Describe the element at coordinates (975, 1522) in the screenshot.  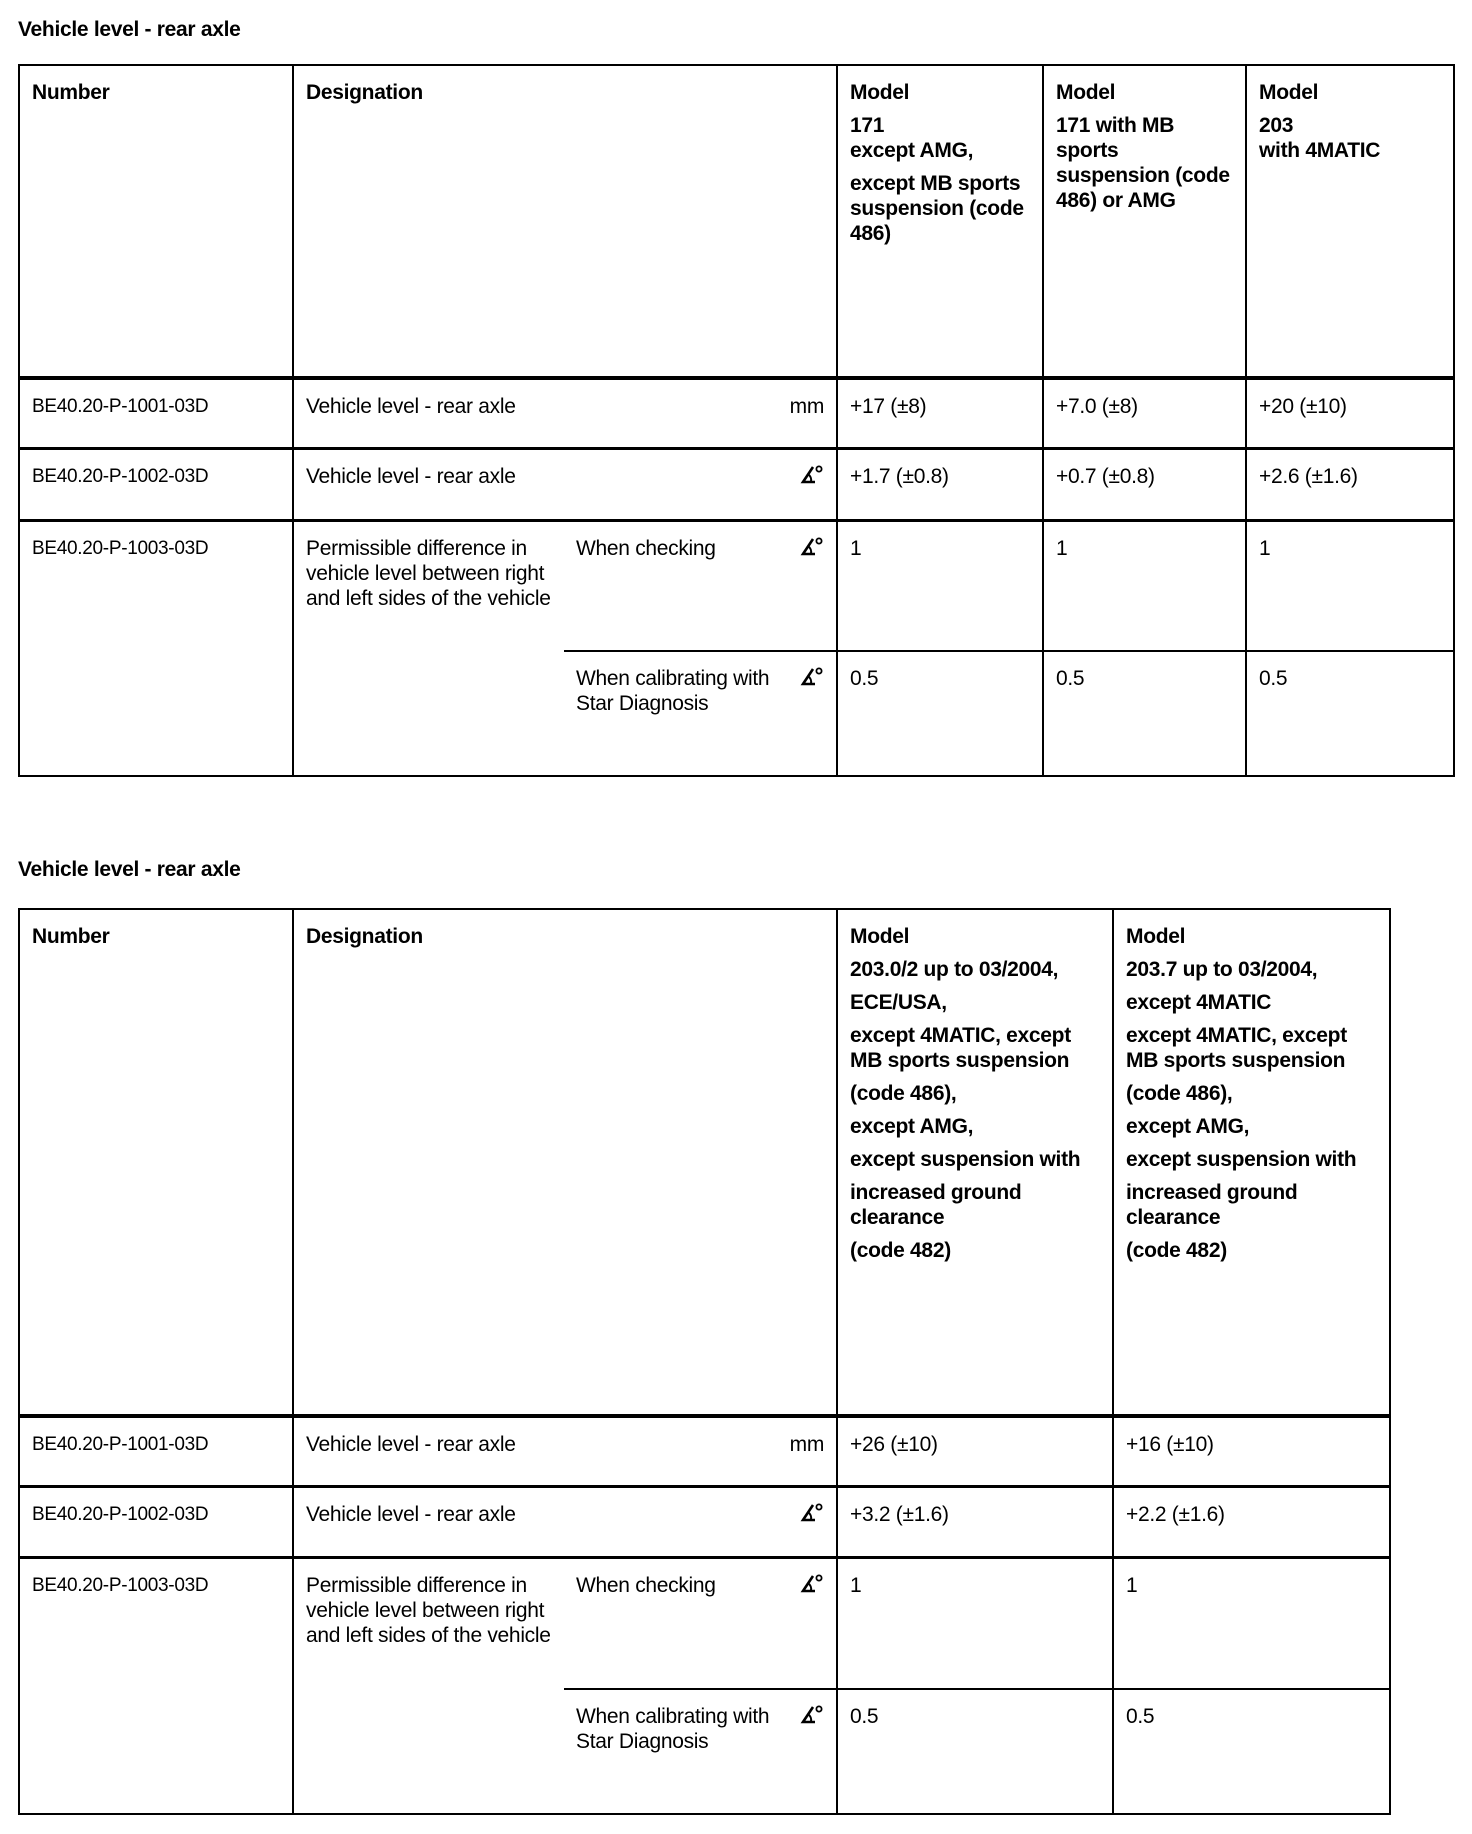
I see `value-cell: +3.2 (±1.6)` at that location.